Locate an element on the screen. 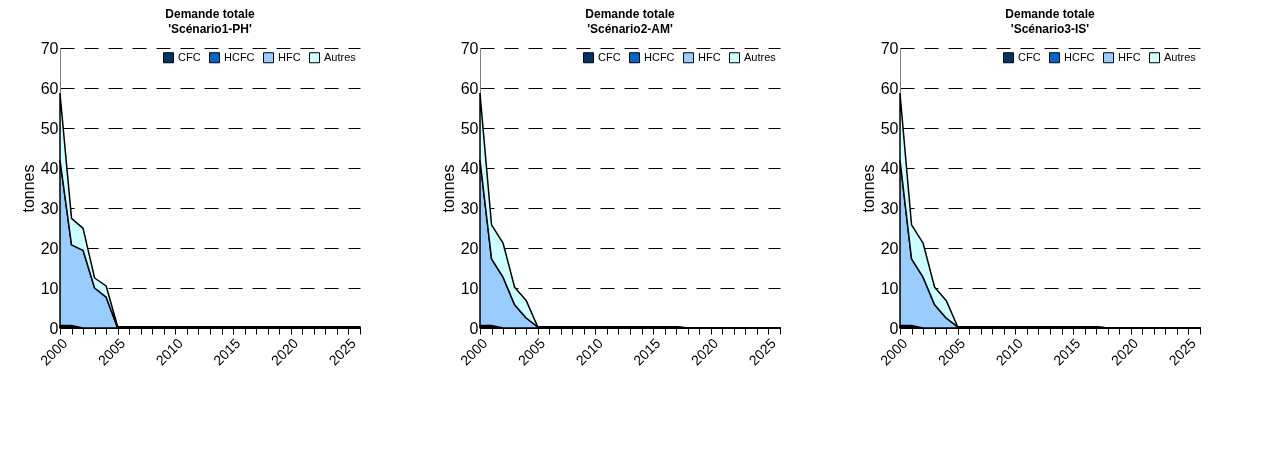 This screenshot has height=452, width=1263. chart-subtitle: 'Scénario2-AM' is located at coordinates (630, 29).